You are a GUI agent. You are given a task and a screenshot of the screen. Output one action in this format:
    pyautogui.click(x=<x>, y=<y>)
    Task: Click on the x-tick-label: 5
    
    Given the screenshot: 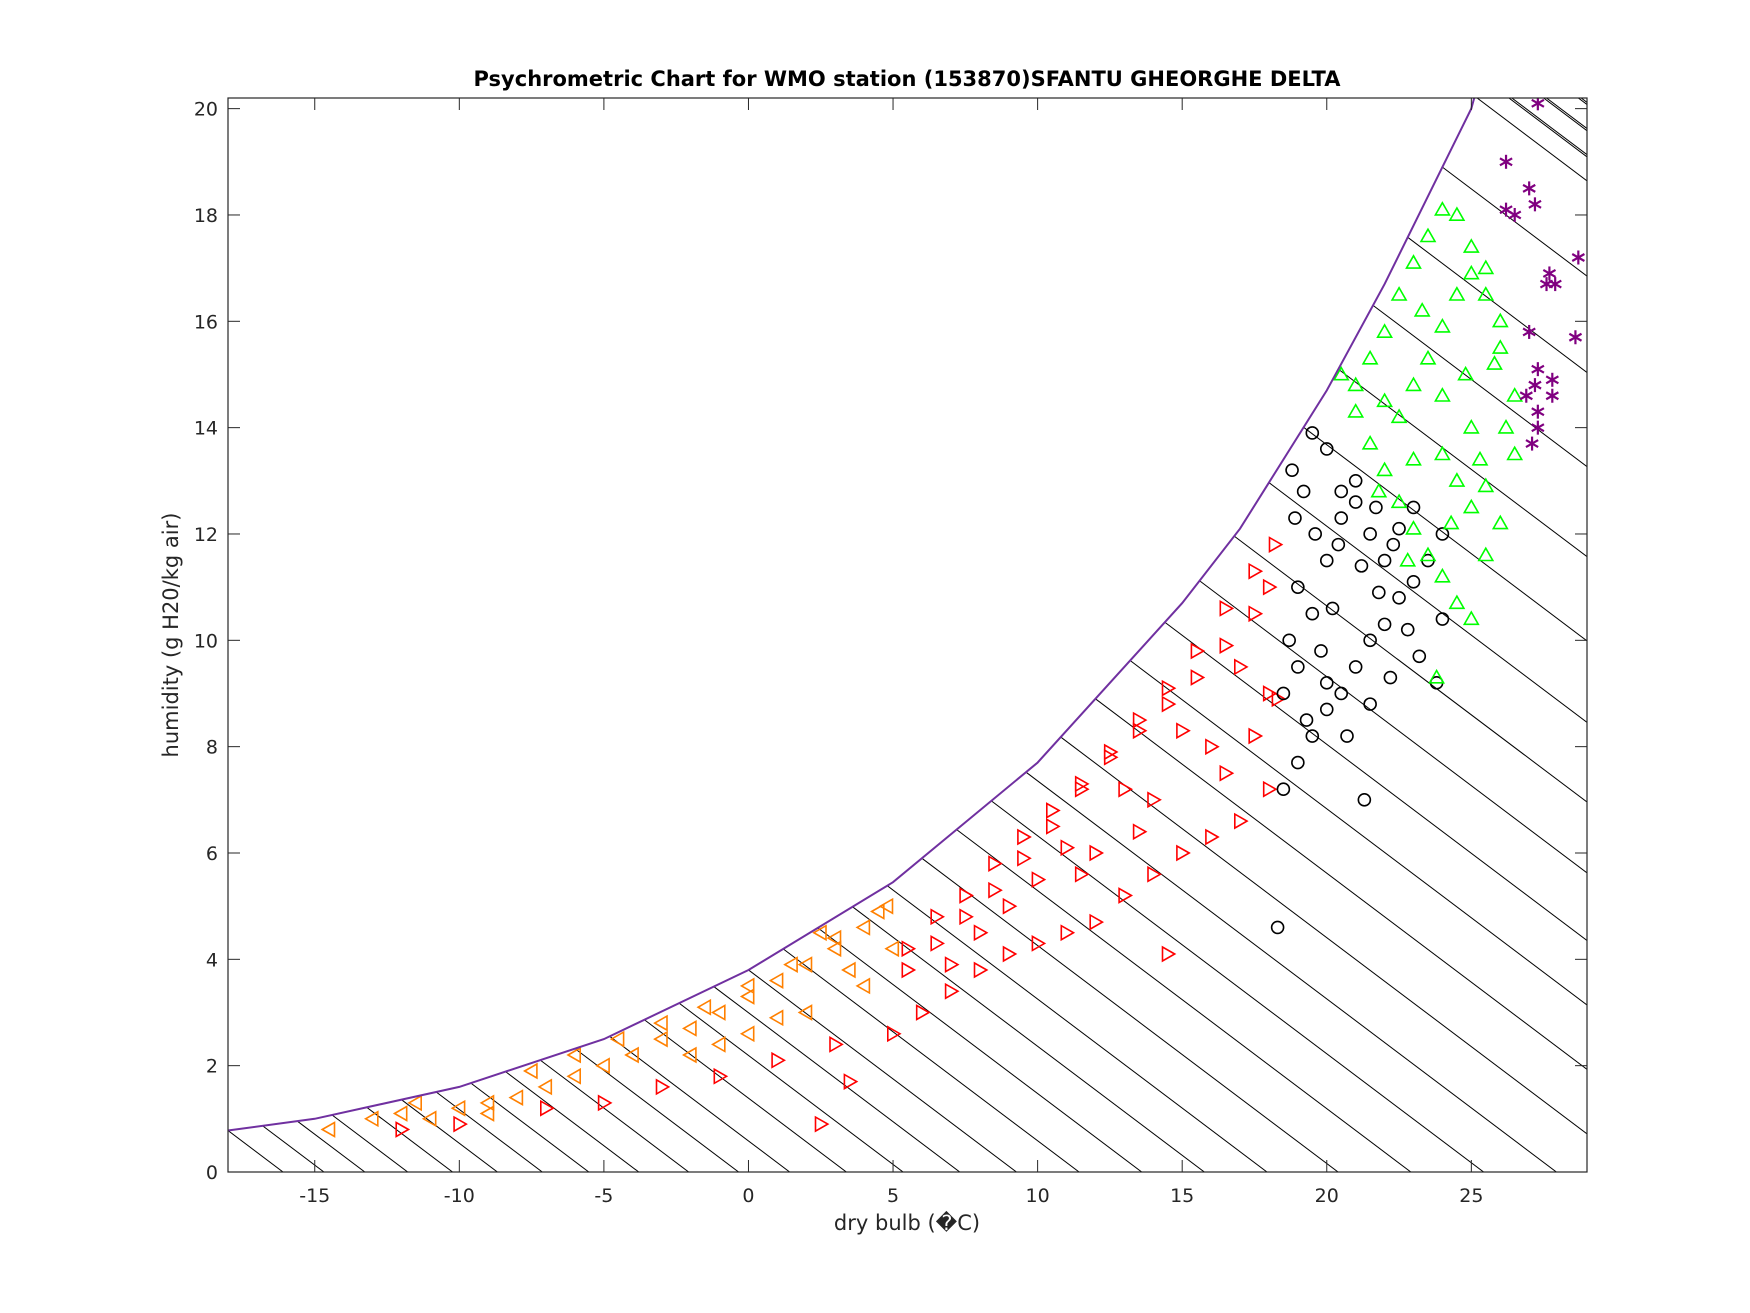 What is the action you would take?
    pyautogui.click(x=893, y=1196)
    